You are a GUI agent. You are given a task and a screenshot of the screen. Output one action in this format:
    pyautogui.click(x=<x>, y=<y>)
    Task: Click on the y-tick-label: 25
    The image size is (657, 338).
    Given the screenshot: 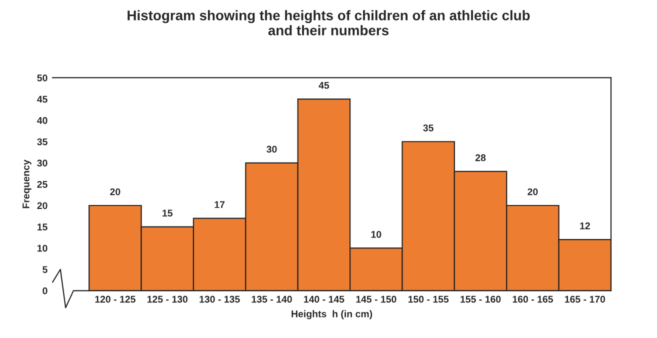 What is the action you would take?
    pyautogui.click(x=42, y=184)
    